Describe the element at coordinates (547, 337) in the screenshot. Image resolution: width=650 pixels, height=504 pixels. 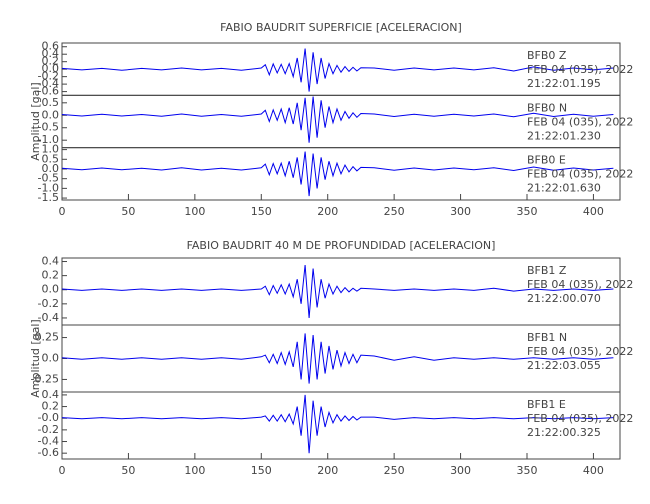
I see `station-label: BFB1 N` at that location.